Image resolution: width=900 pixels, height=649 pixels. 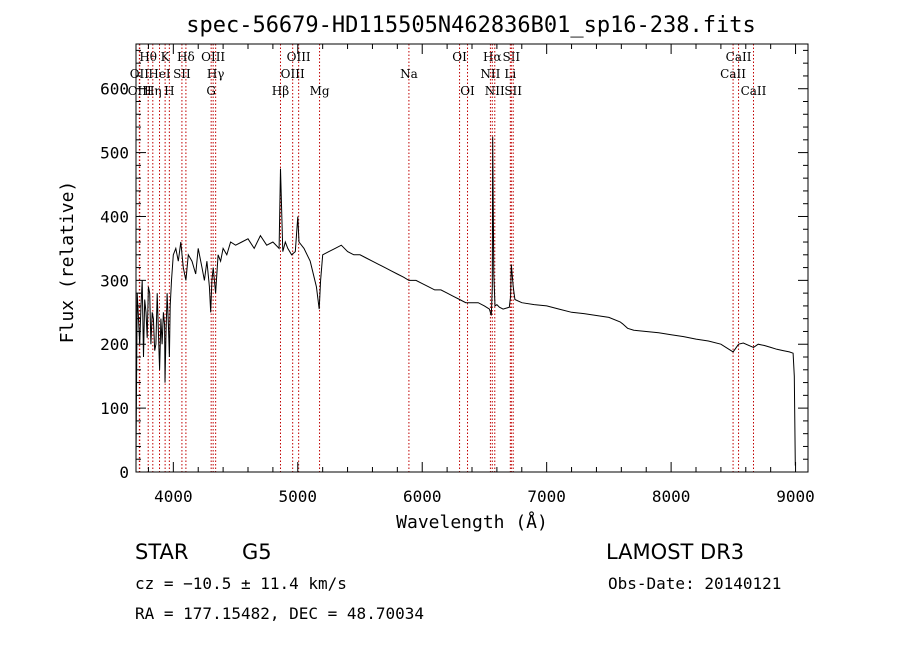 What do you see at coordinates (67, 262) in the screenshot?
I see `y-axis-label: Flux (relative)` at bounding box center [67, 262].